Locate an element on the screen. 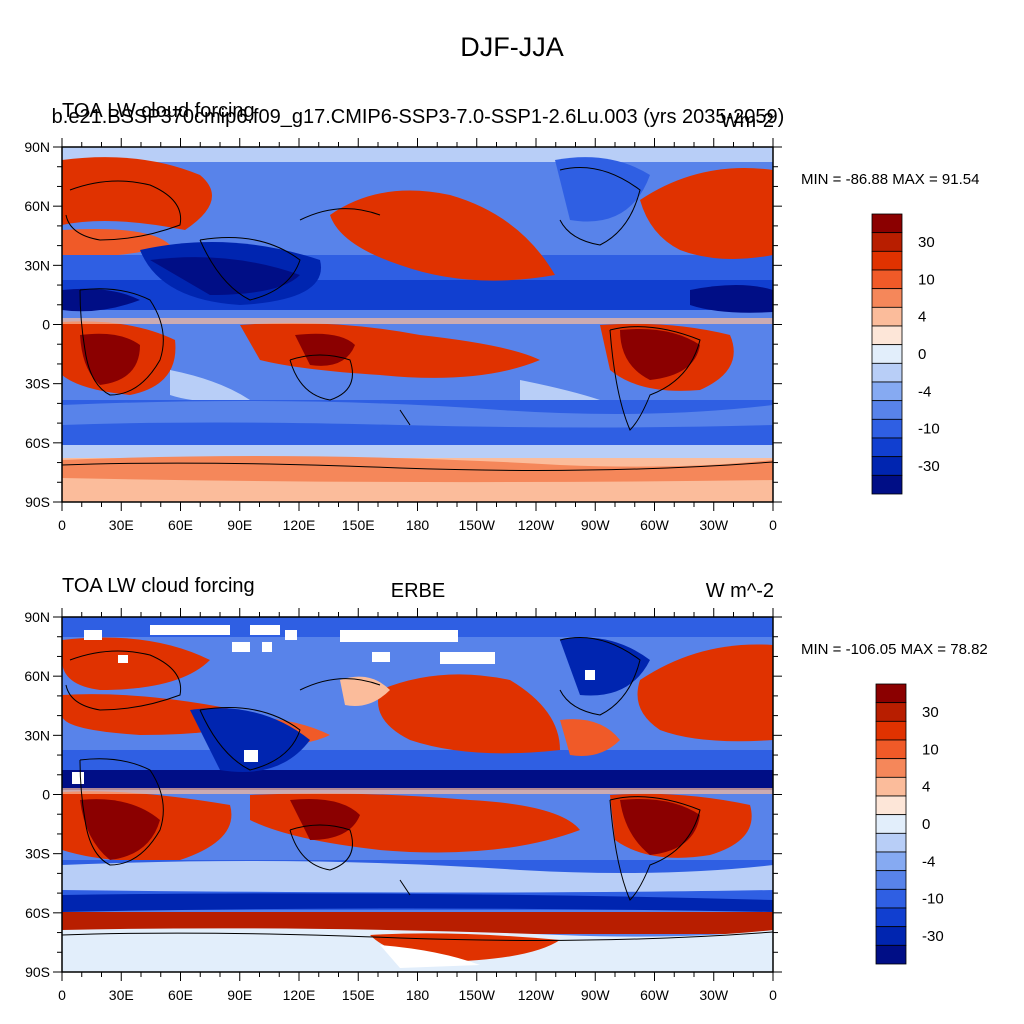 Image resolution: width=1024 pixels, height=1024 pixels. panel1-min-max: MIN = -86.88 MAX = 91.54 is located at coordinates (890, 179).